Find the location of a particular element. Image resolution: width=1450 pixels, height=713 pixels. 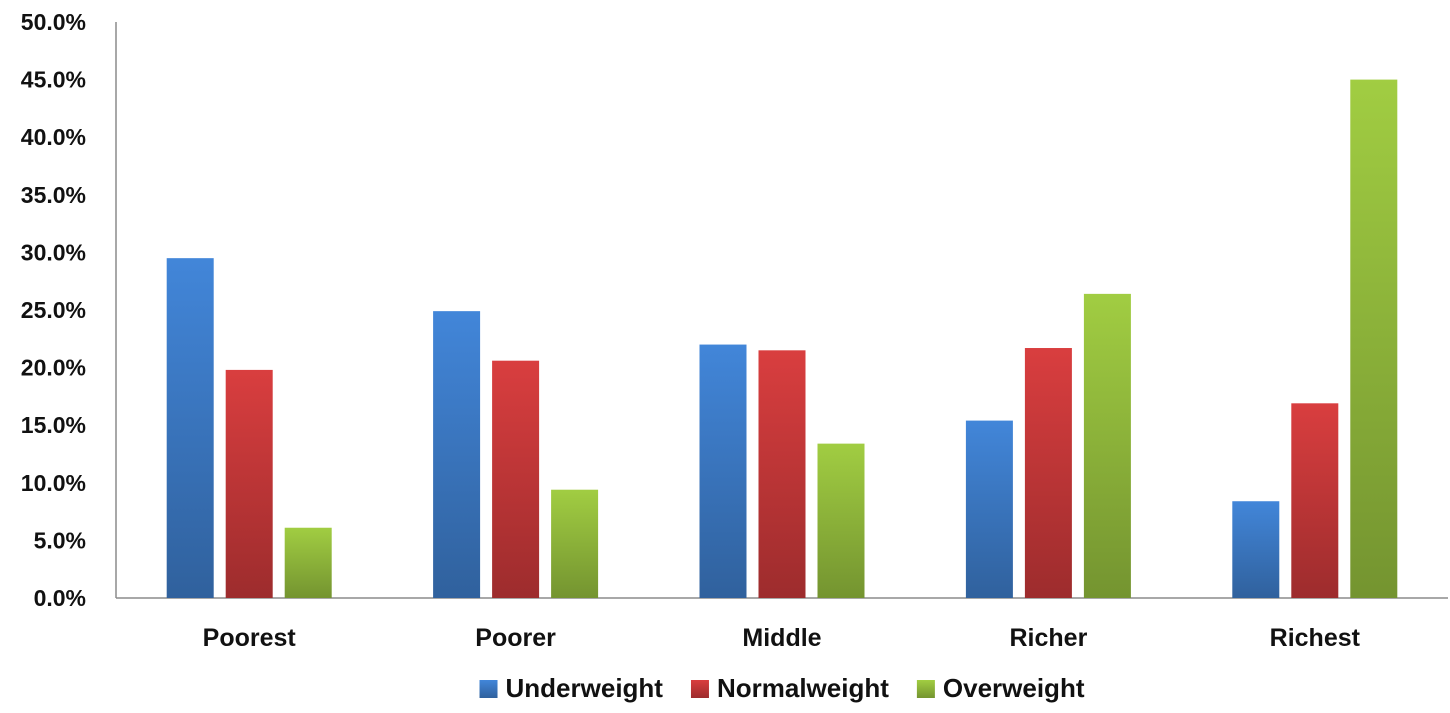

y-tick-label: 25.0% is located at coordinates (53, 310).